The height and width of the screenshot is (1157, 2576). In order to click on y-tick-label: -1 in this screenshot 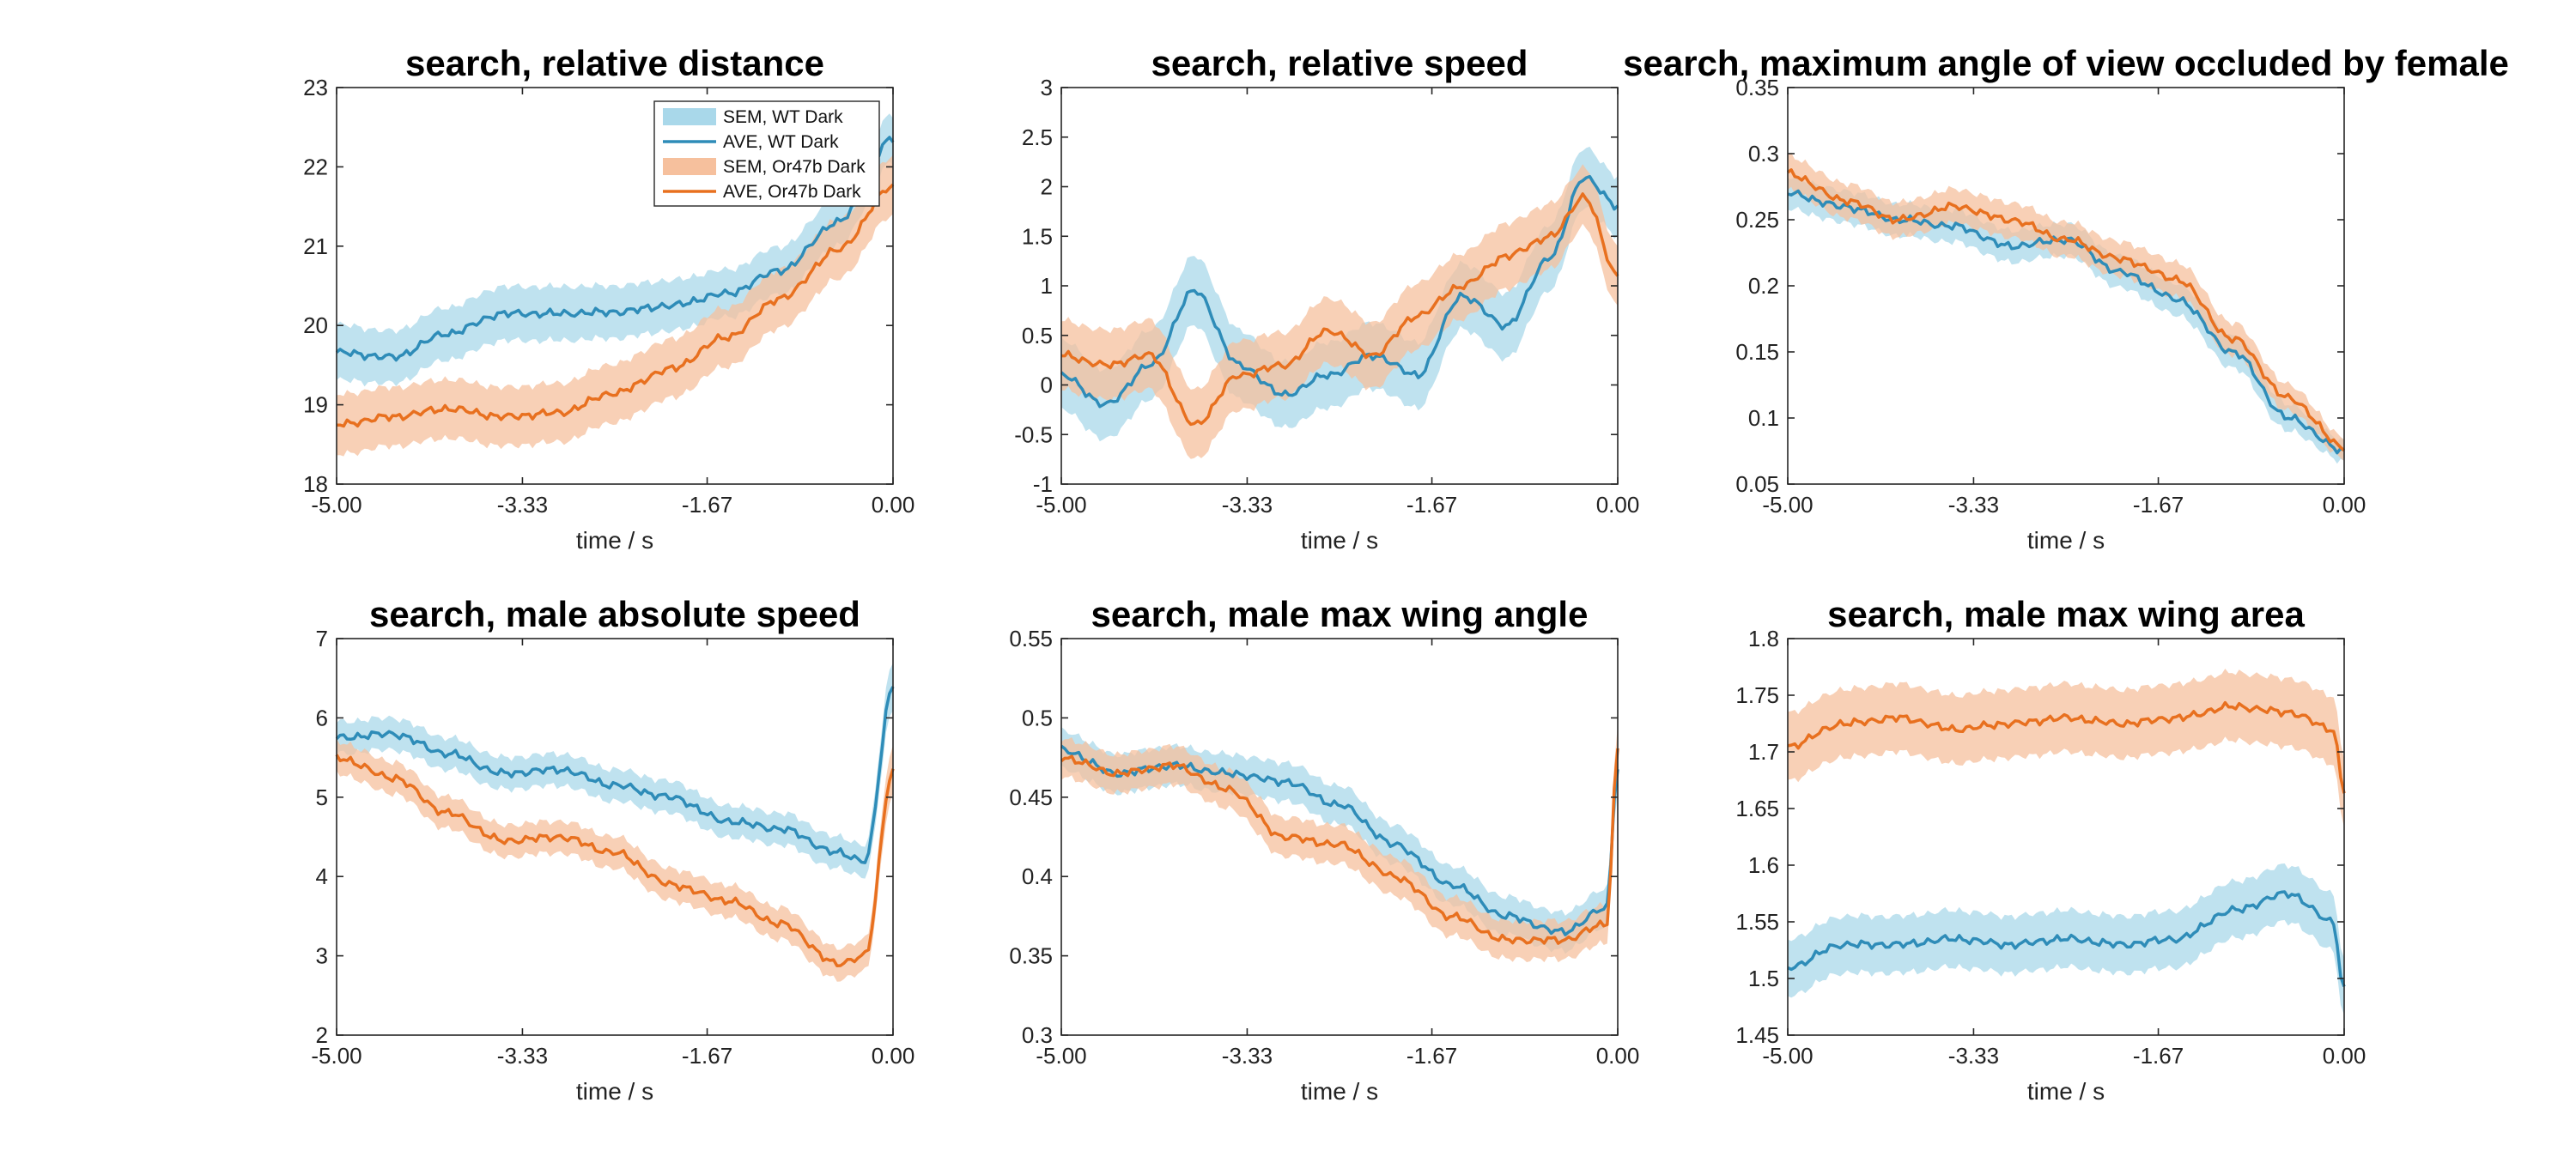, I will do `click(1043, 484)`.